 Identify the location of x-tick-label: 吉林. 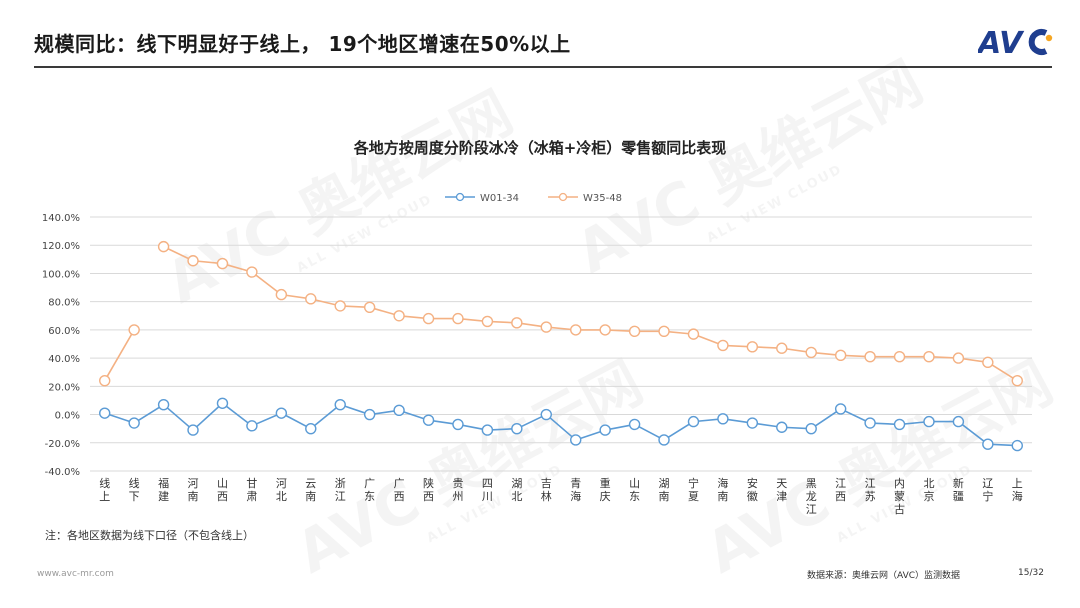
(546, 490).